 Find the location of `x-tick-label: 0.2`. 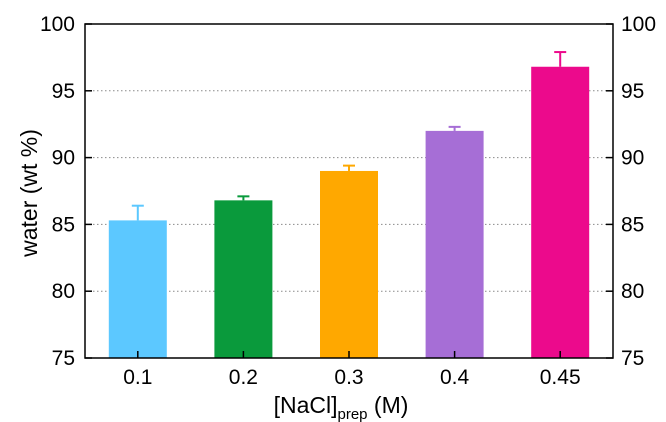

x-tick-label: 0.2 is located at coordinates (243, 377).